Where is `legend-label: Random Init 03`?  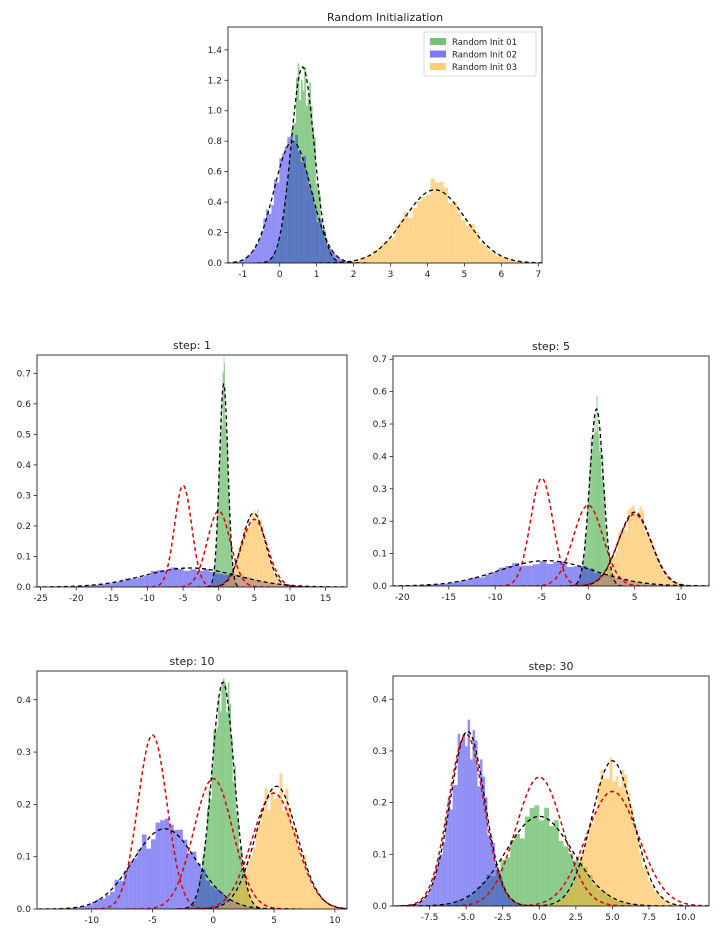 legend-label: Random Init 03 is located at coordinates (484, 68).